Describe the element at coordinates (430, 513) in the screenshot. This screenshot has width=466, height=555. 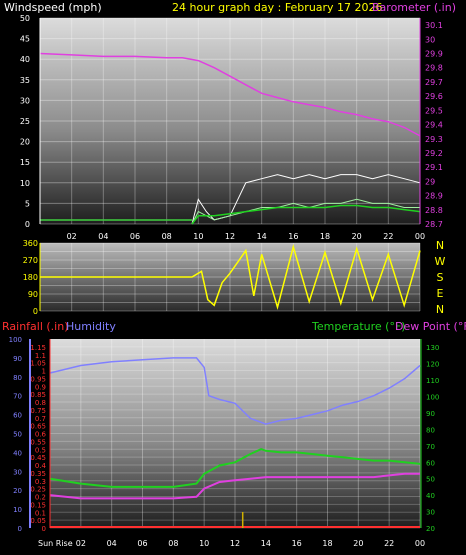
I see `temperature-tick-label: 30` at that location.